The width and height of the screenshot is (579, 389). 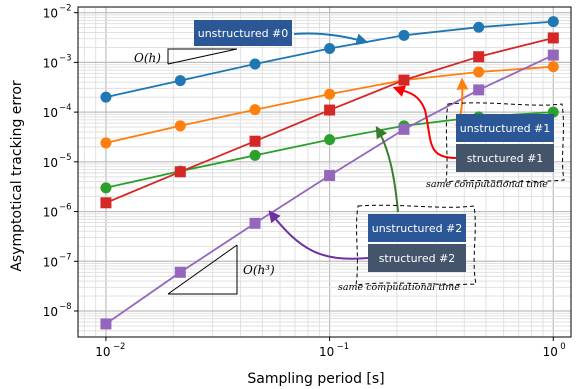 I want to click on structured-1-box, so click(x=505, y=158).